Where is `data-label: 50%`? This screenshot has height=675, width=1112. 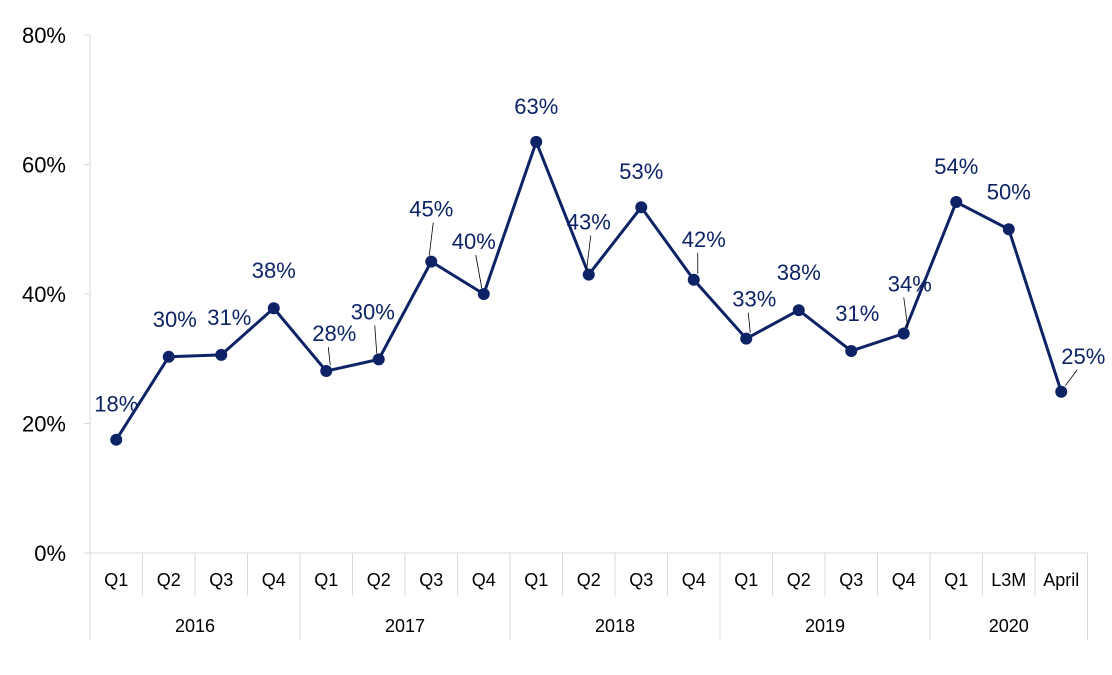
data-label: 50% is located at coordinates (1009, 191).